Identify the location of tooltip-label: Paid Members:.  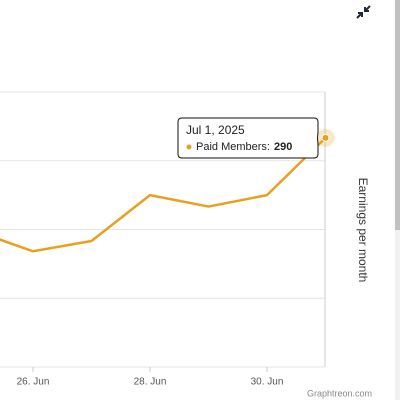
(233, 147).